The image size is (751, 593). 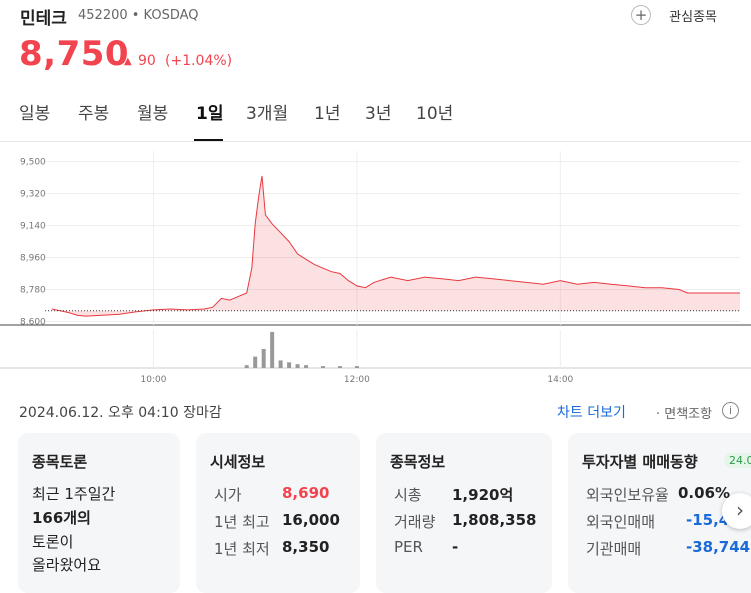 I want to click on tab: 10년, so click(x=435, y=114).